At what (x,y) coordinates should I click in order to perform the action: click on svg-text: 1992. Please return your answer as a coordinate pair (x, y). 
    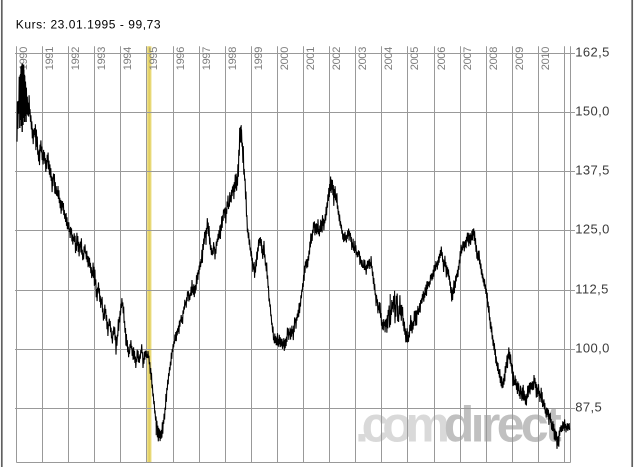
    Looking at the image, I should click on (76, 58).